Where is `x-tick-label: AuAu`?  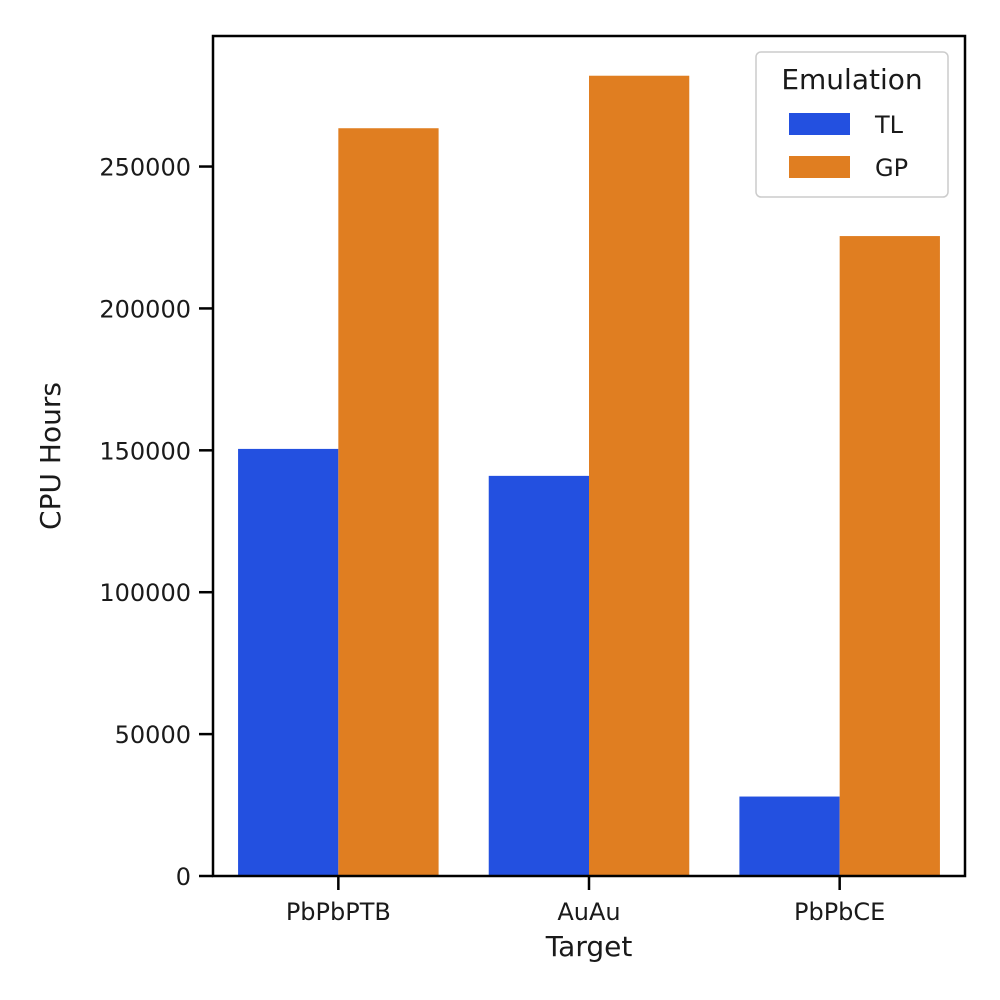 x-tick-label: AuAu is located at coordinates (588, 912).